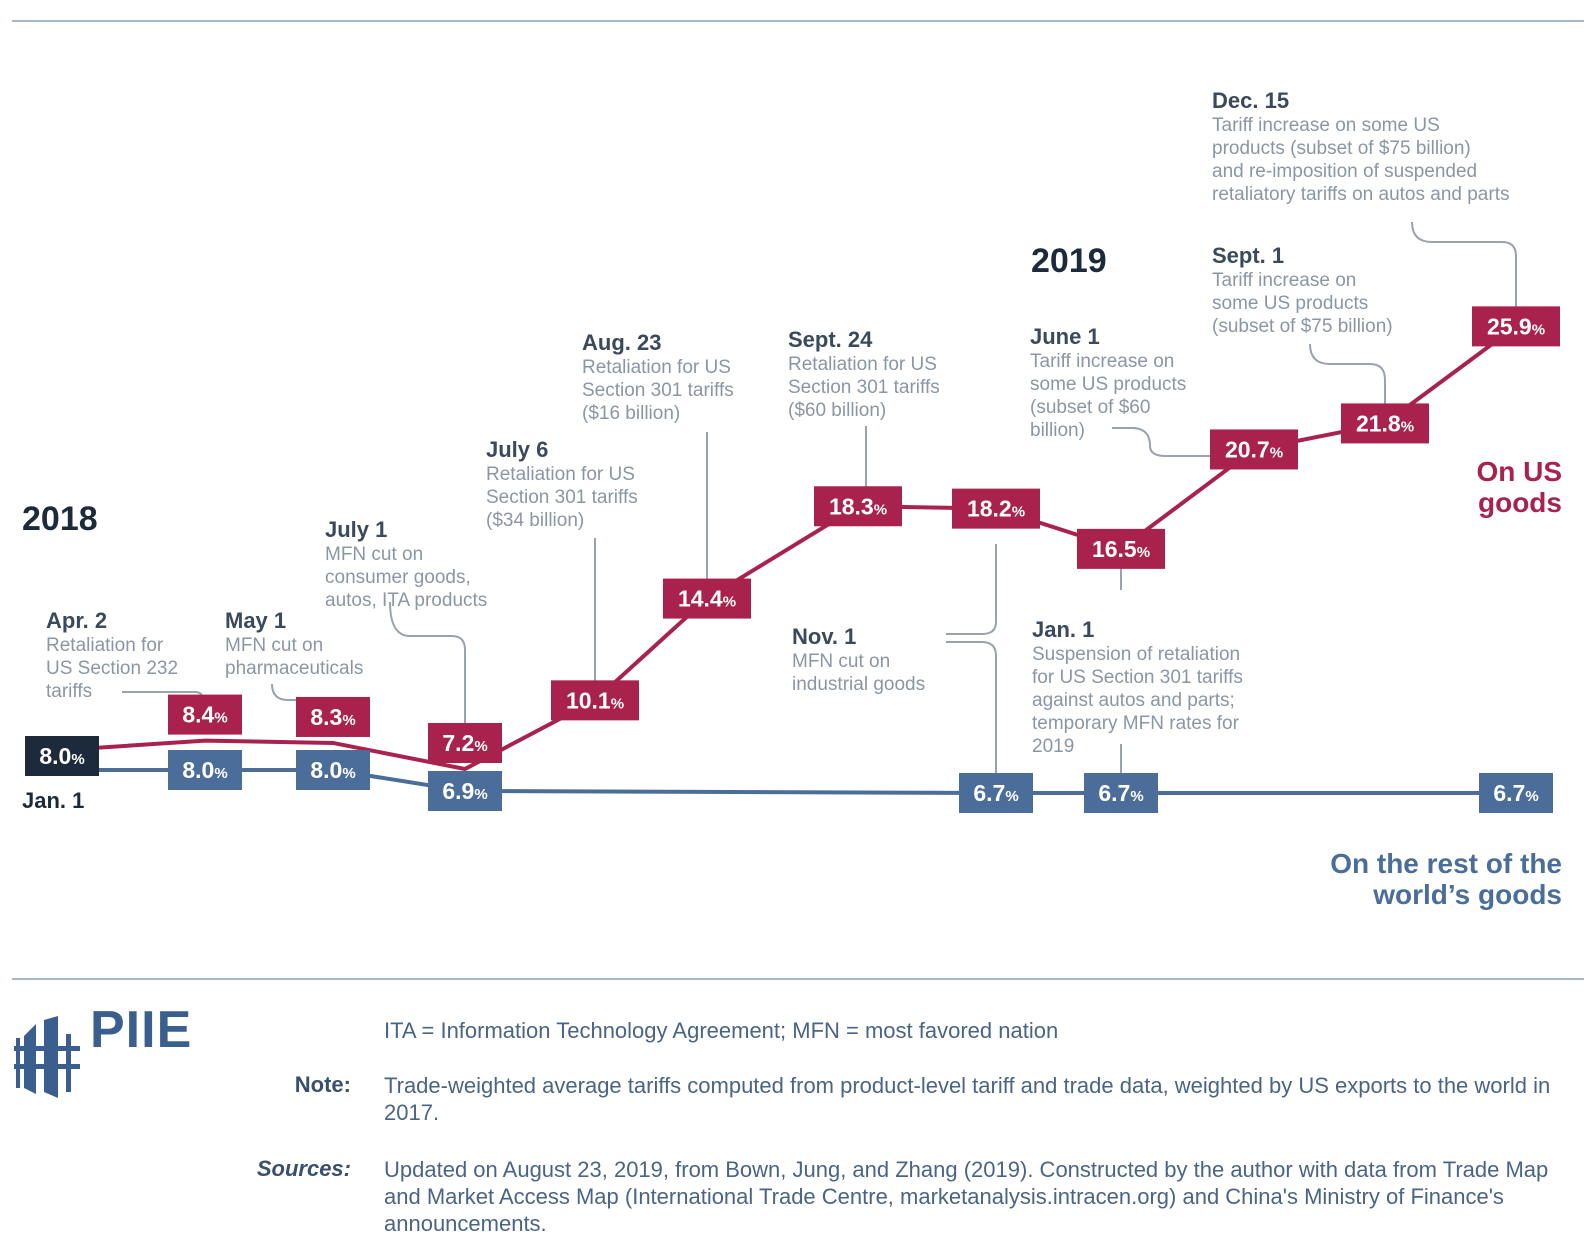  Describe the element at coordinates (112, 668) in the screenshot. I see `annotation-text: Retaliation for US Section 232 tariffs` at that location.